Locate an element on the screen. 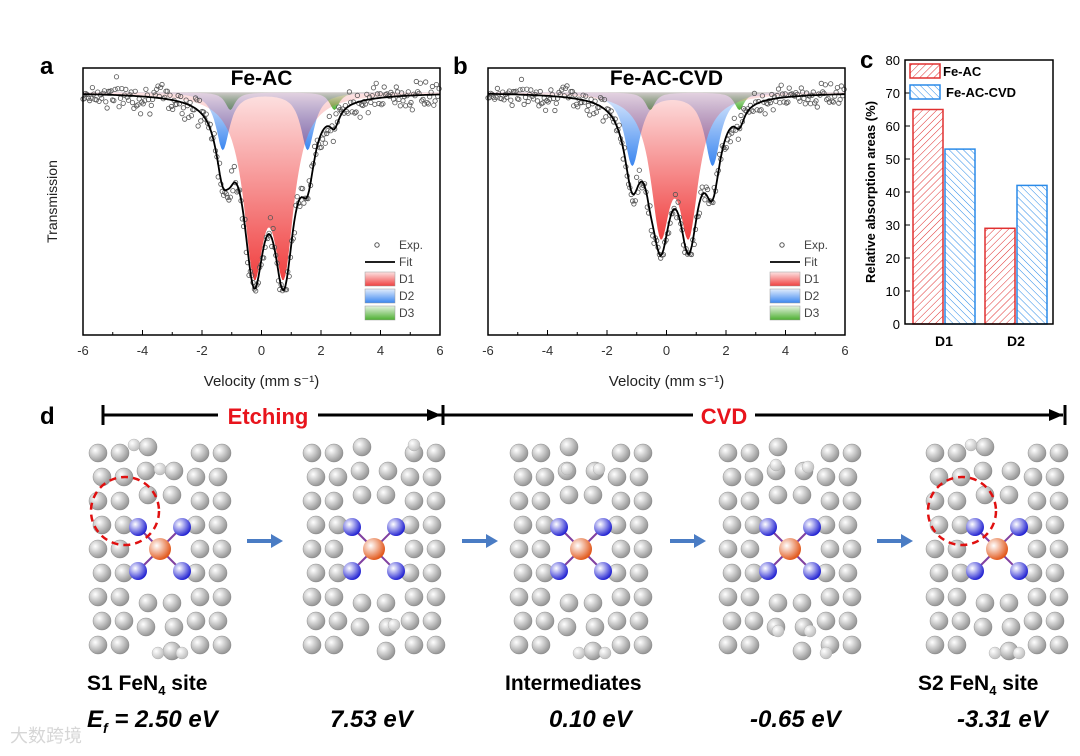  step-arrow-icon is located at coordinates (700, 541).